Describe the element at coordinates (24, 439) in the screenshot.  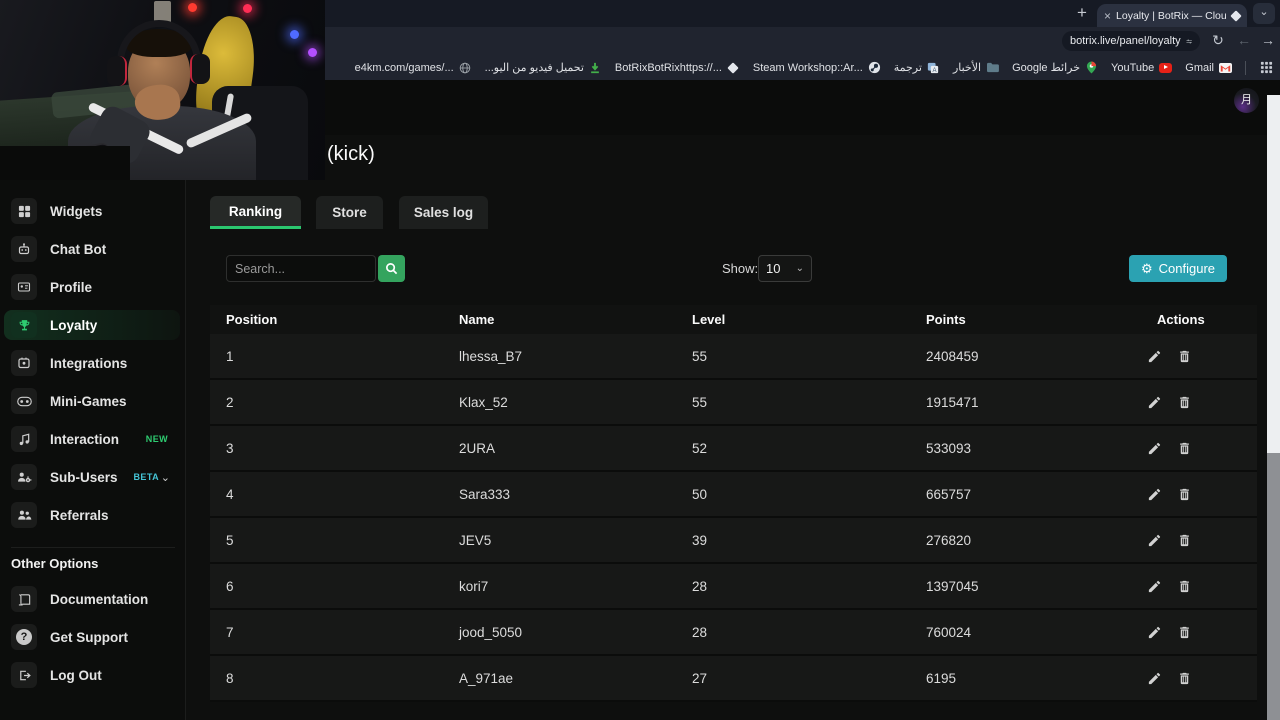
I see `music-note-icon` at that location.